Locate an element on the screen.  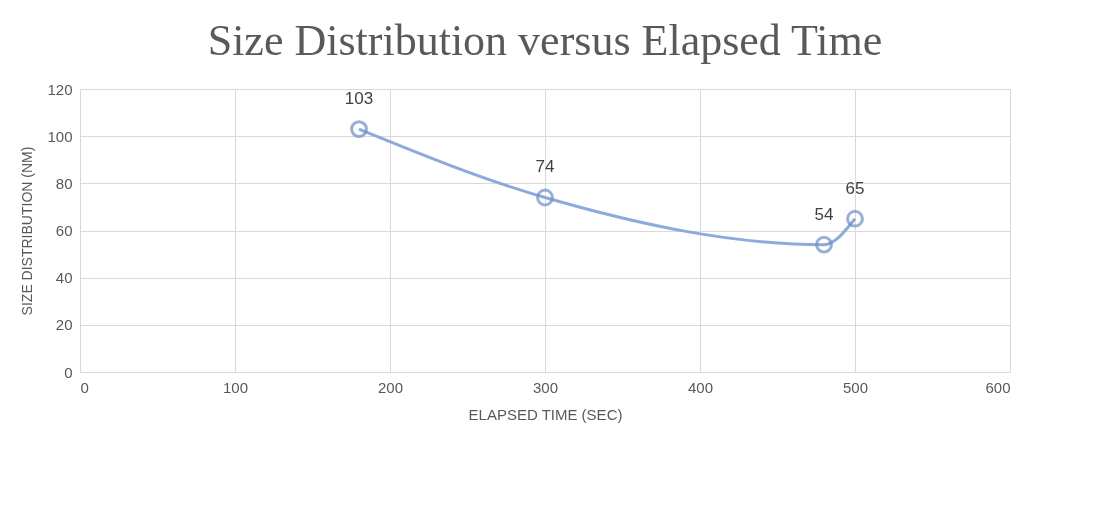
x-tick-label: 300 is located at coordinates (545, 387).